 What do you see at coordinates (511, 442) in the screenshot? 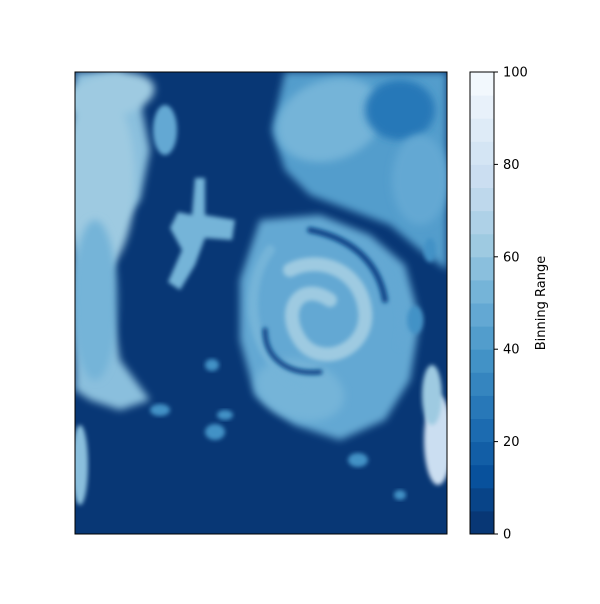
I see `colorbar-tick-label: 20` at bounding box center [511, 442].